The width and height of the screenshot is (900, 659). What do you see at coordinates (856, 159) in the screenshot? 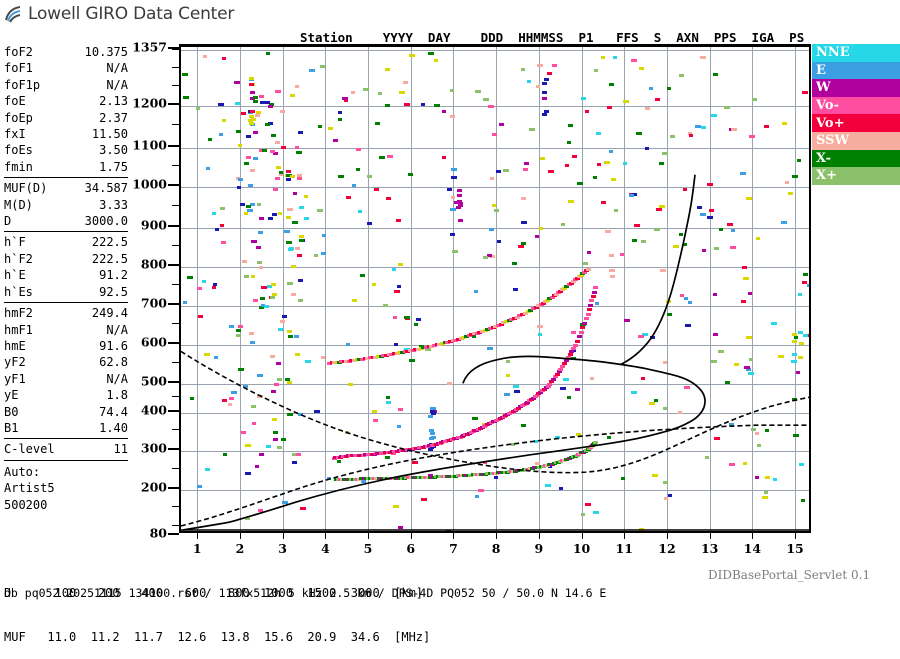
I see `legend-item-x: X-` at bounding box center [856, 159].